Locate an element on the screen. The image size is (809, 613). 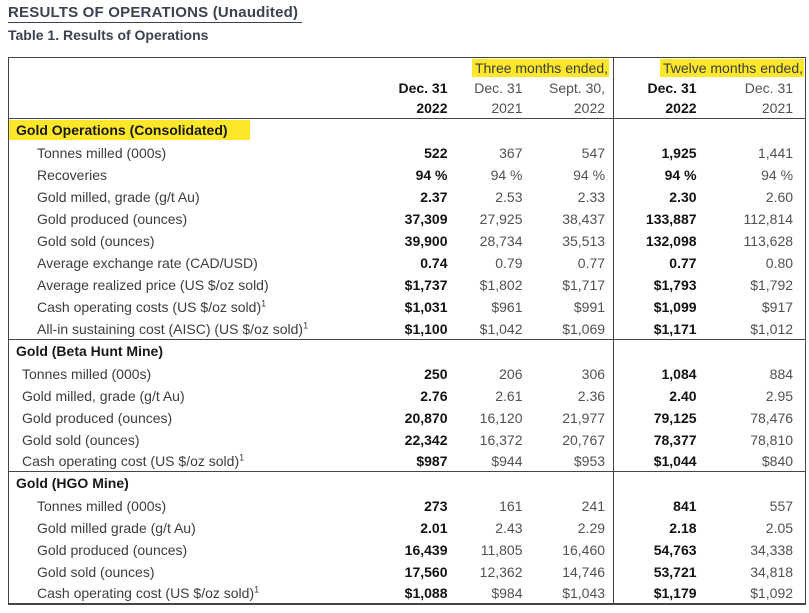
value-cell: 78,476 is located at coordinates (772, 417).